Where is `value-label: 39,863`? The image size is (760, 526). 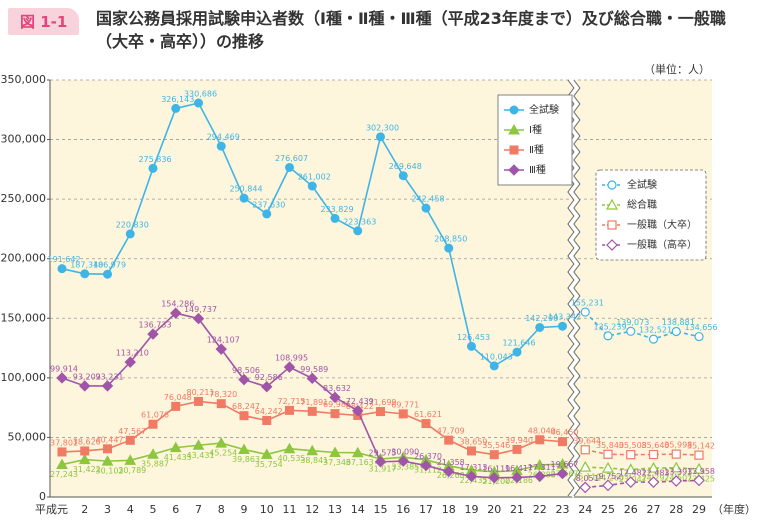 value-label: 39,863 is located at coordinates (246, 459).